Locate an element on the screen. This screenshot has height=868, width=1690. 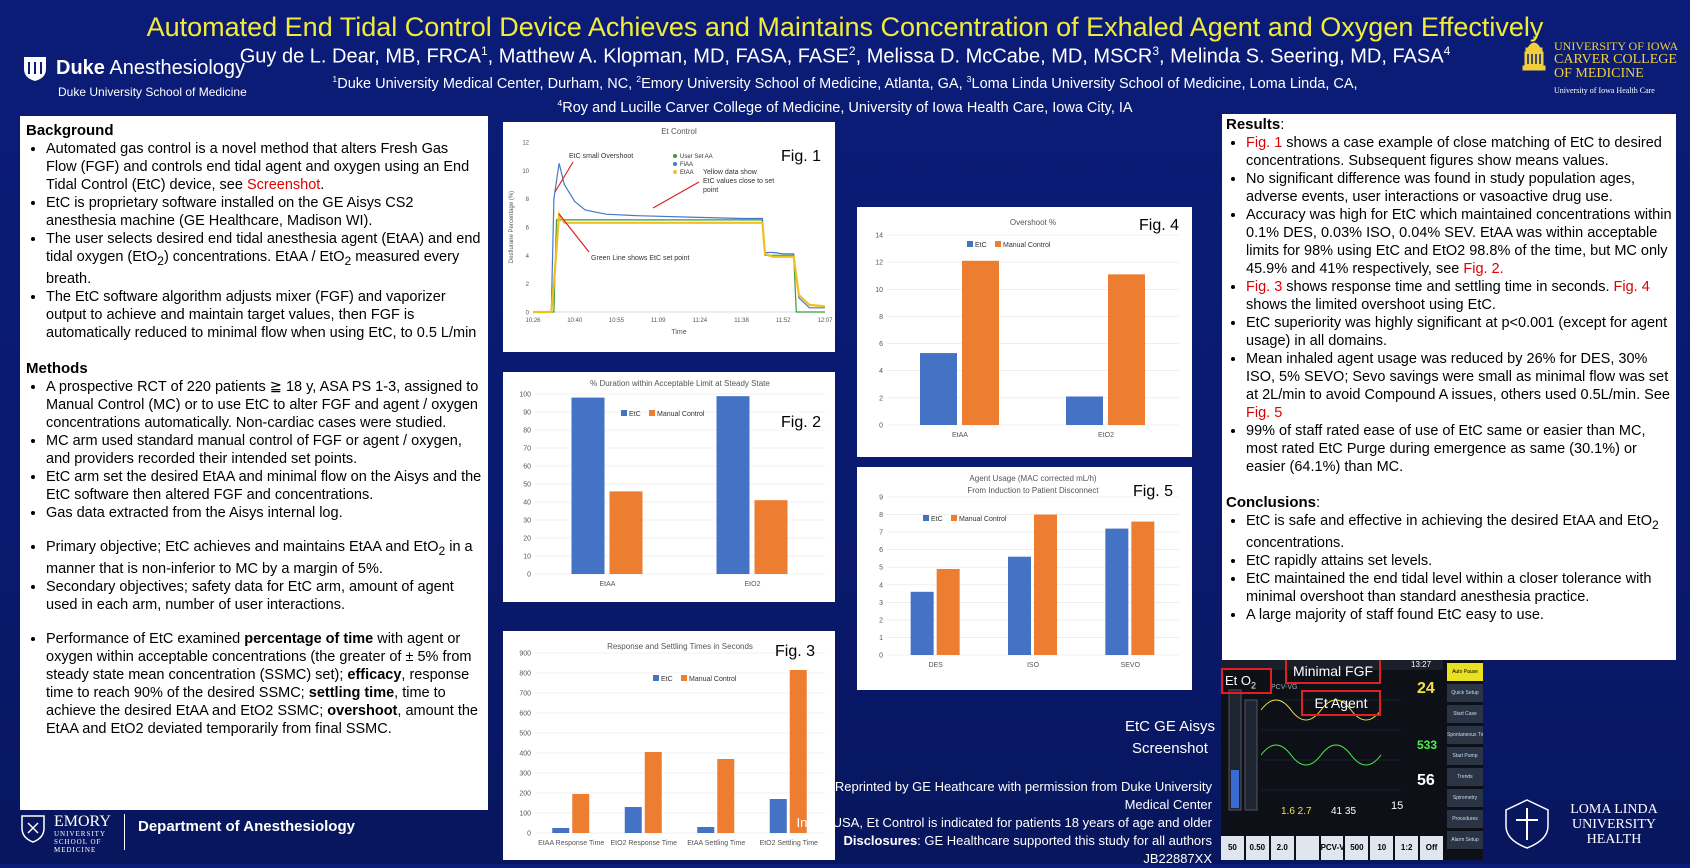
annotation: Yellow data show is located at coordinates (730, 172).